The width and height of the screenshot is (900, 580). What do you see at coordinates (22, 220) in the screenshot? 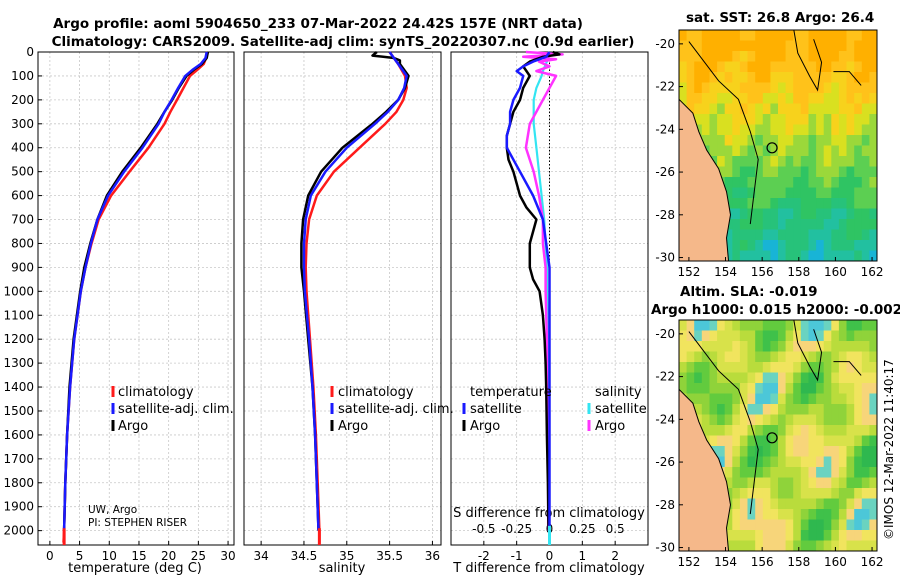
I see `depth-tick-label: 700` at bounding box center [22, 220].